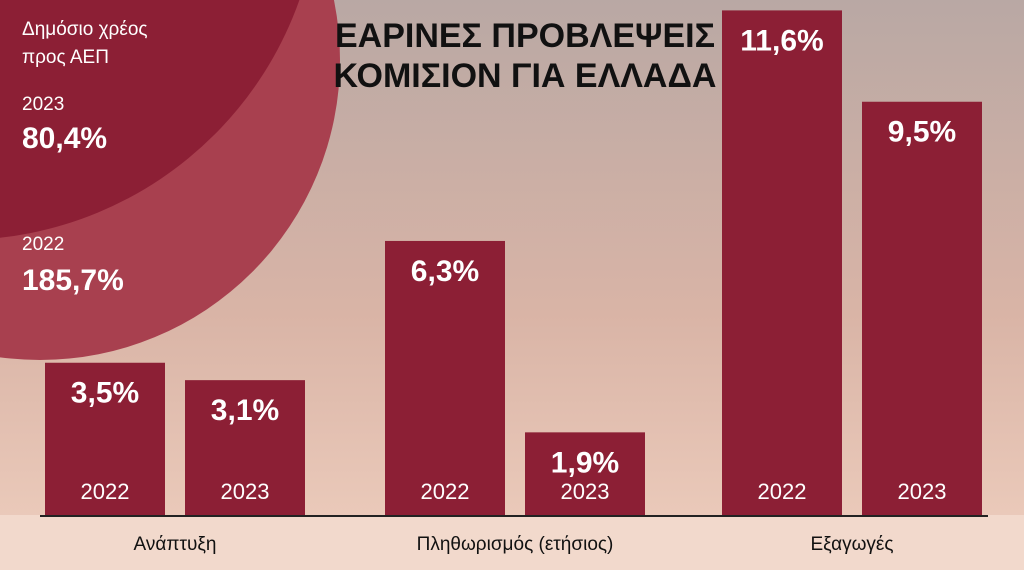 The height and width of the screenshot is (570, 1024). Describe the element at coordinates (85, 29) in the screenshot. I see `debt-title: Δημόσιο χρέος` at that location.